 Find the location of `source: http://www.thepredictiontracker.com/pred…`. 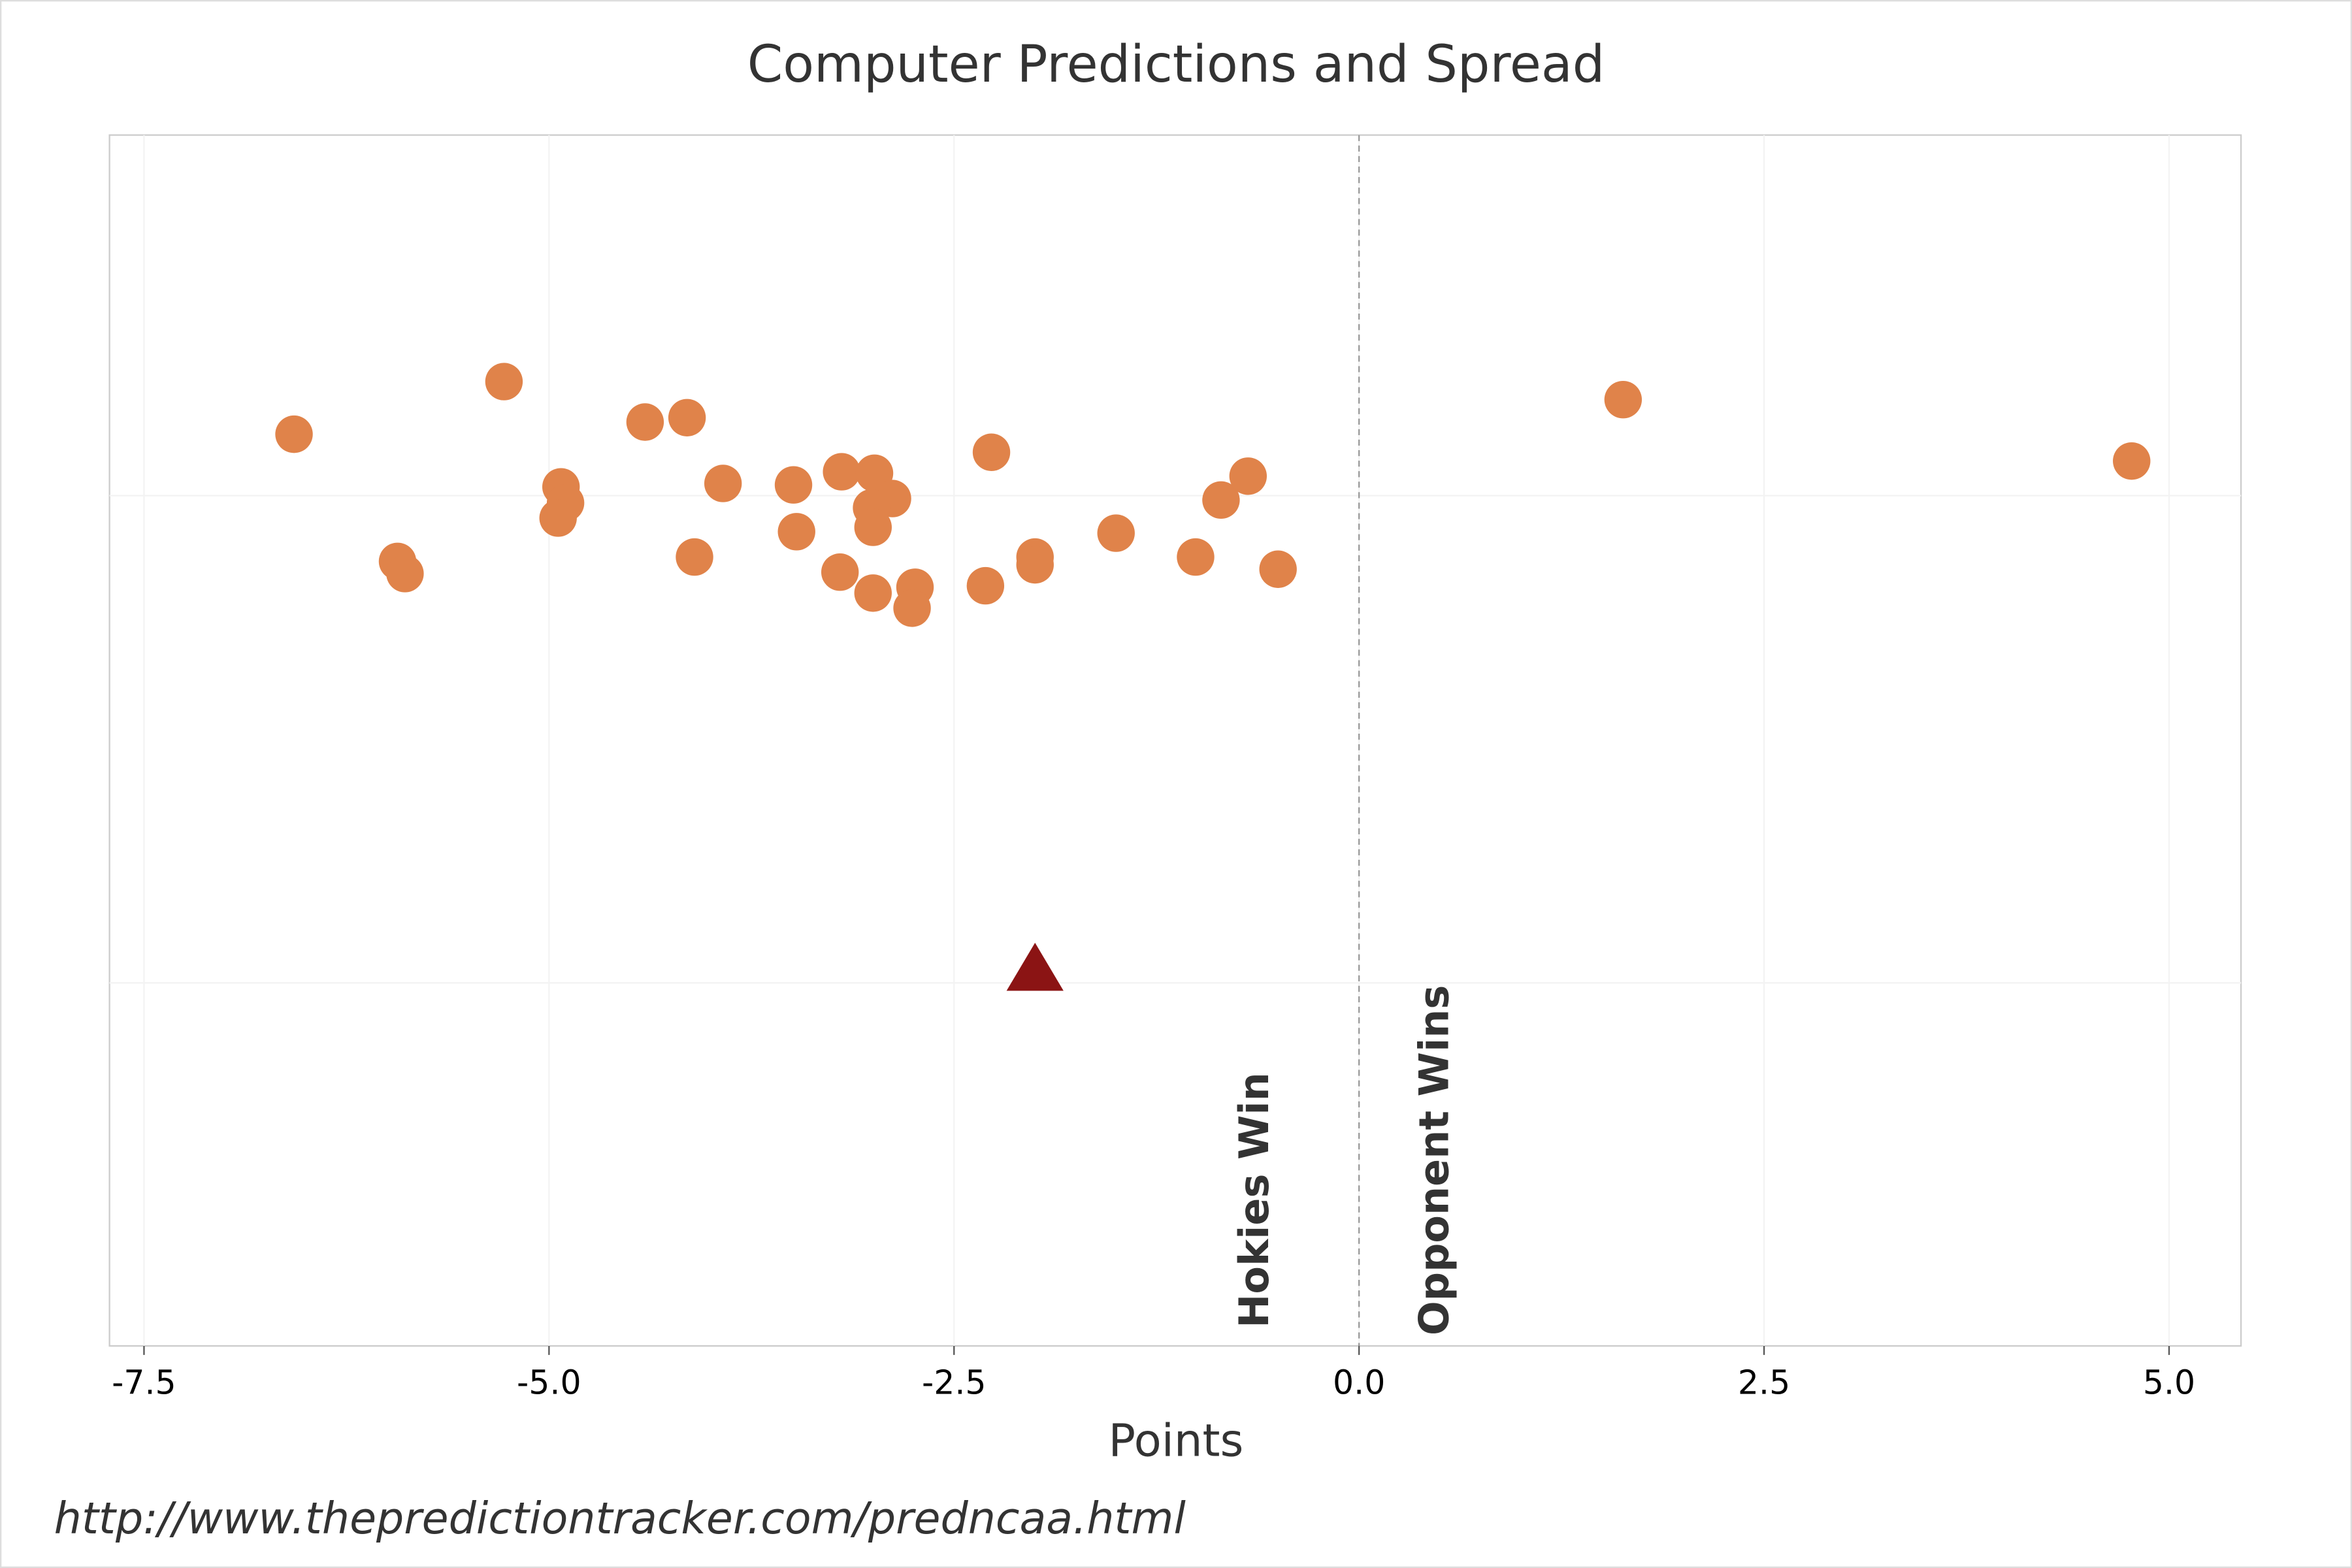

source: http://www.thepredictiontracker.com/pred… is located at coordinates (620, 1518).